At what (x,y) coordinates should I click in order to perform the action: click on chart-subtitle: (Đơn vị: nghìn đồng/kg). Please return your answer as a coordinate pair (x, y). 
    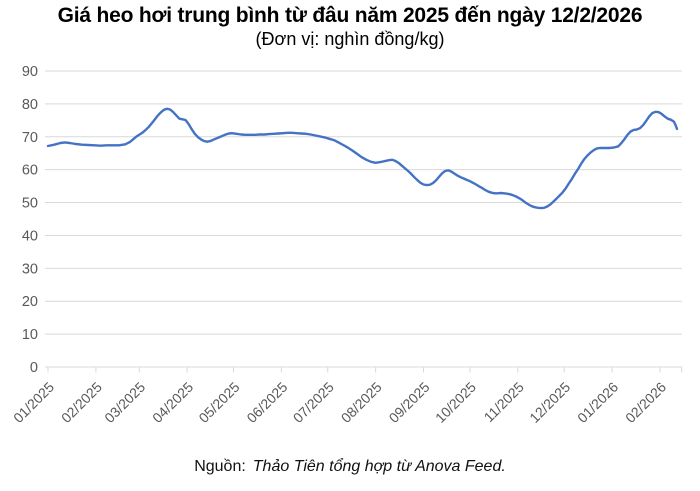
    Looking at the image, I should click on (350, 39).